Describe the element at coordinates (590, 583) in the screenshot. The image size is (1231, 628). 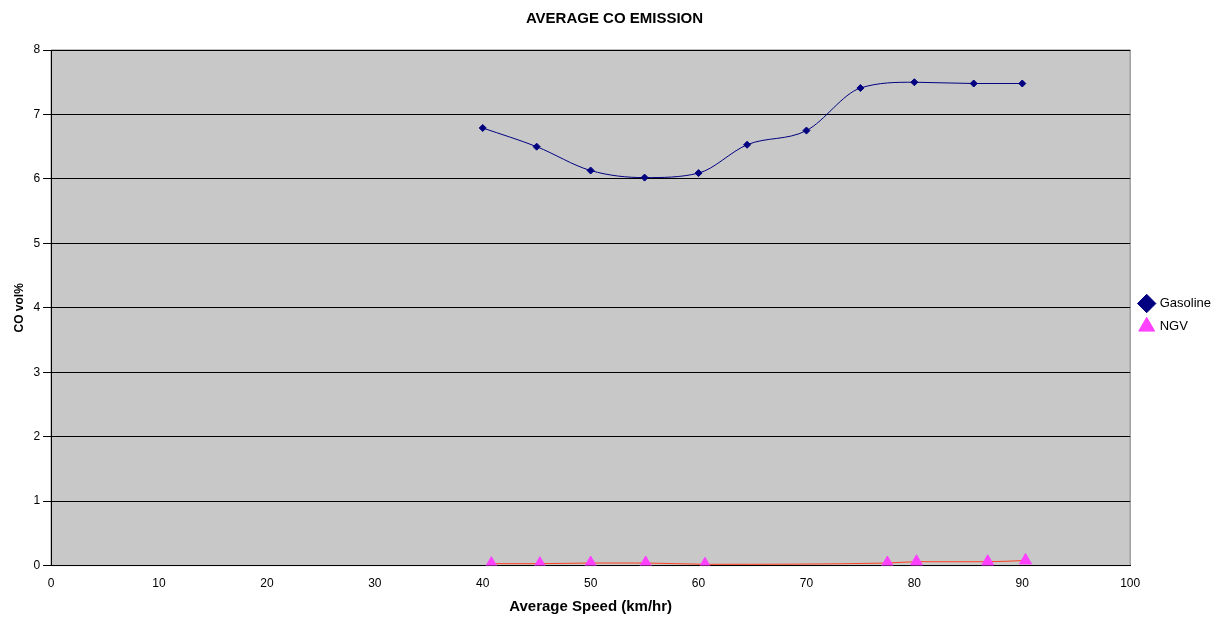
I see `x-tick-label: 50` at that location.